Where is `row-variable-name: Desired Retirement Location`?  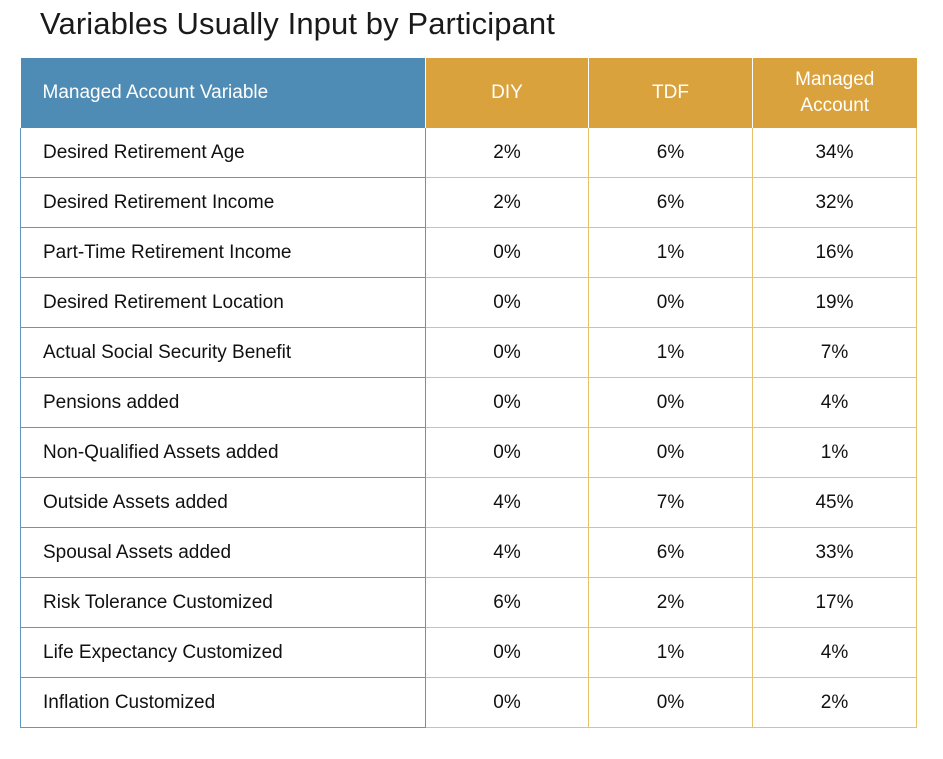
row-variable-name: Desired Retirement Location is located at coordinates (223, 302).